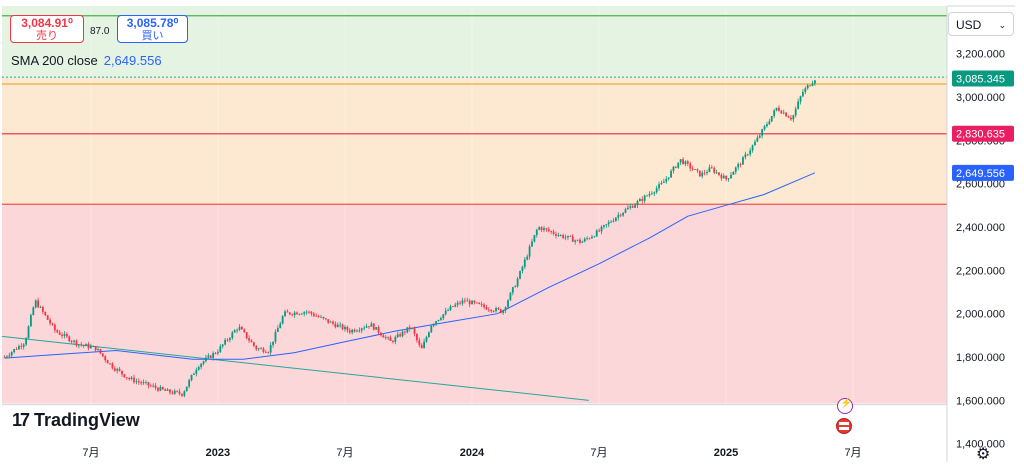 This screenshot has height=470, width=1024. Describe the element at coordinates (983, 454) in the screenshot. I see `settings-icon: ⚙` at that location.